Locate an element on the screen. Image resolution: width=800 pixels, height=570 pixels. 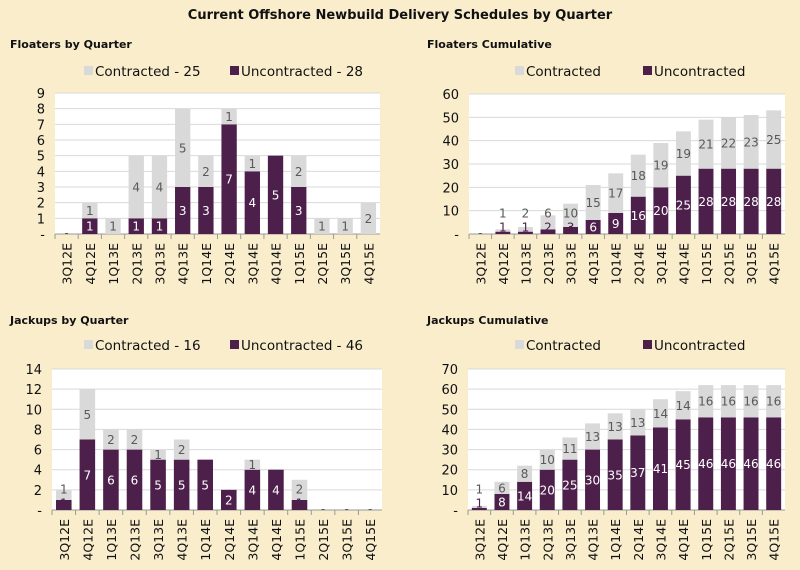
data-label-contracted: 10 is located at coordinates (570, 214).